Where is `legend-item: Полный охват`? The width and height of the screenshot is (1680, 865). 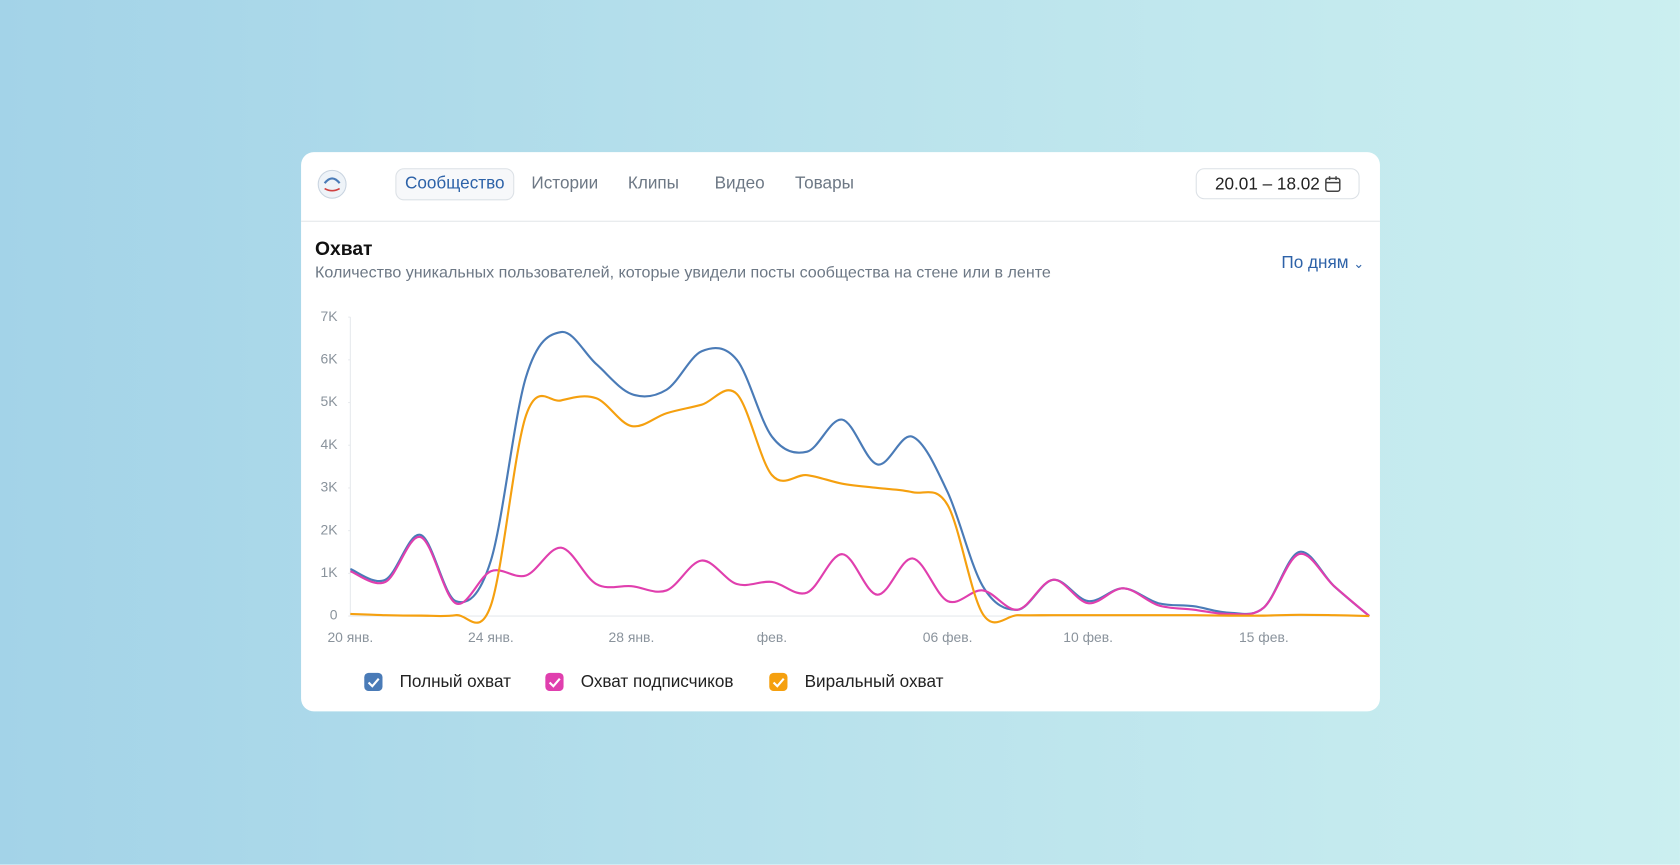 legend-item: Полный охват is located at coordinates (437, 681).